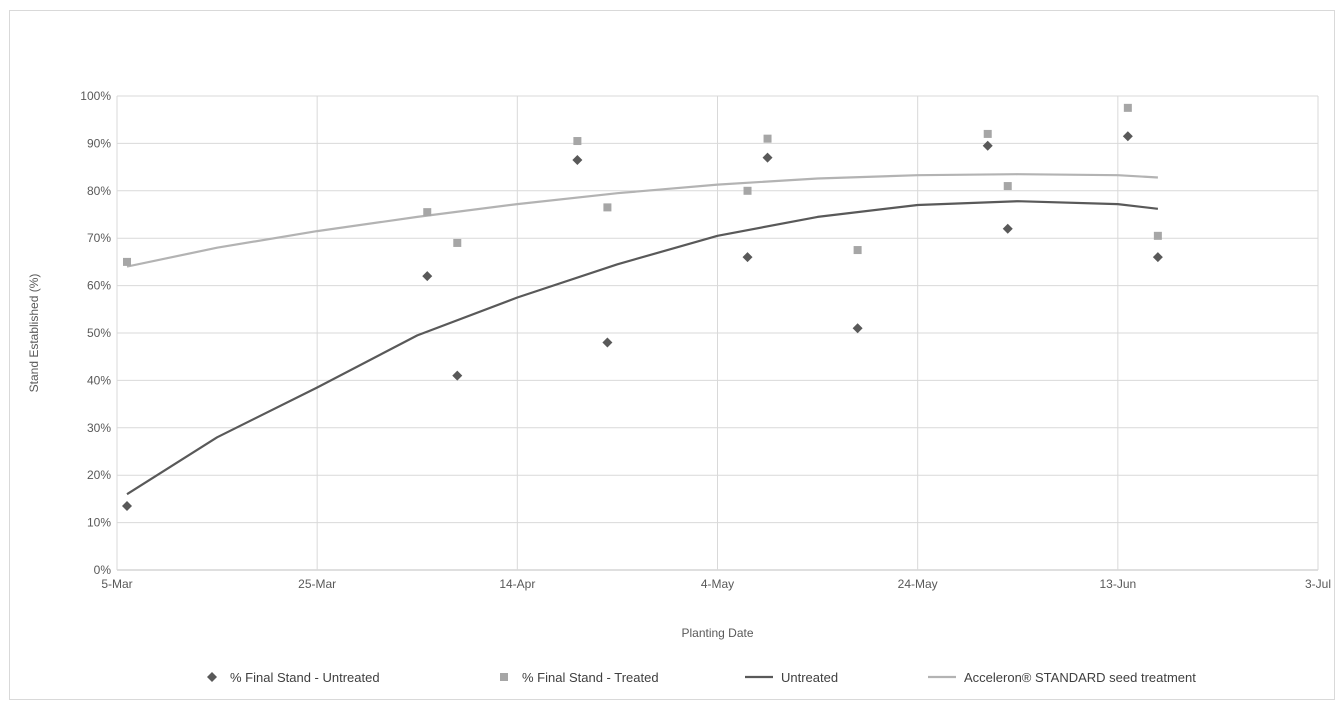  What do you see at coordinates (1080, 677) in the screenshot?
I see `legend-label: Acceleron® STANDARD seed treatment` at bounding box center [1080, 677].